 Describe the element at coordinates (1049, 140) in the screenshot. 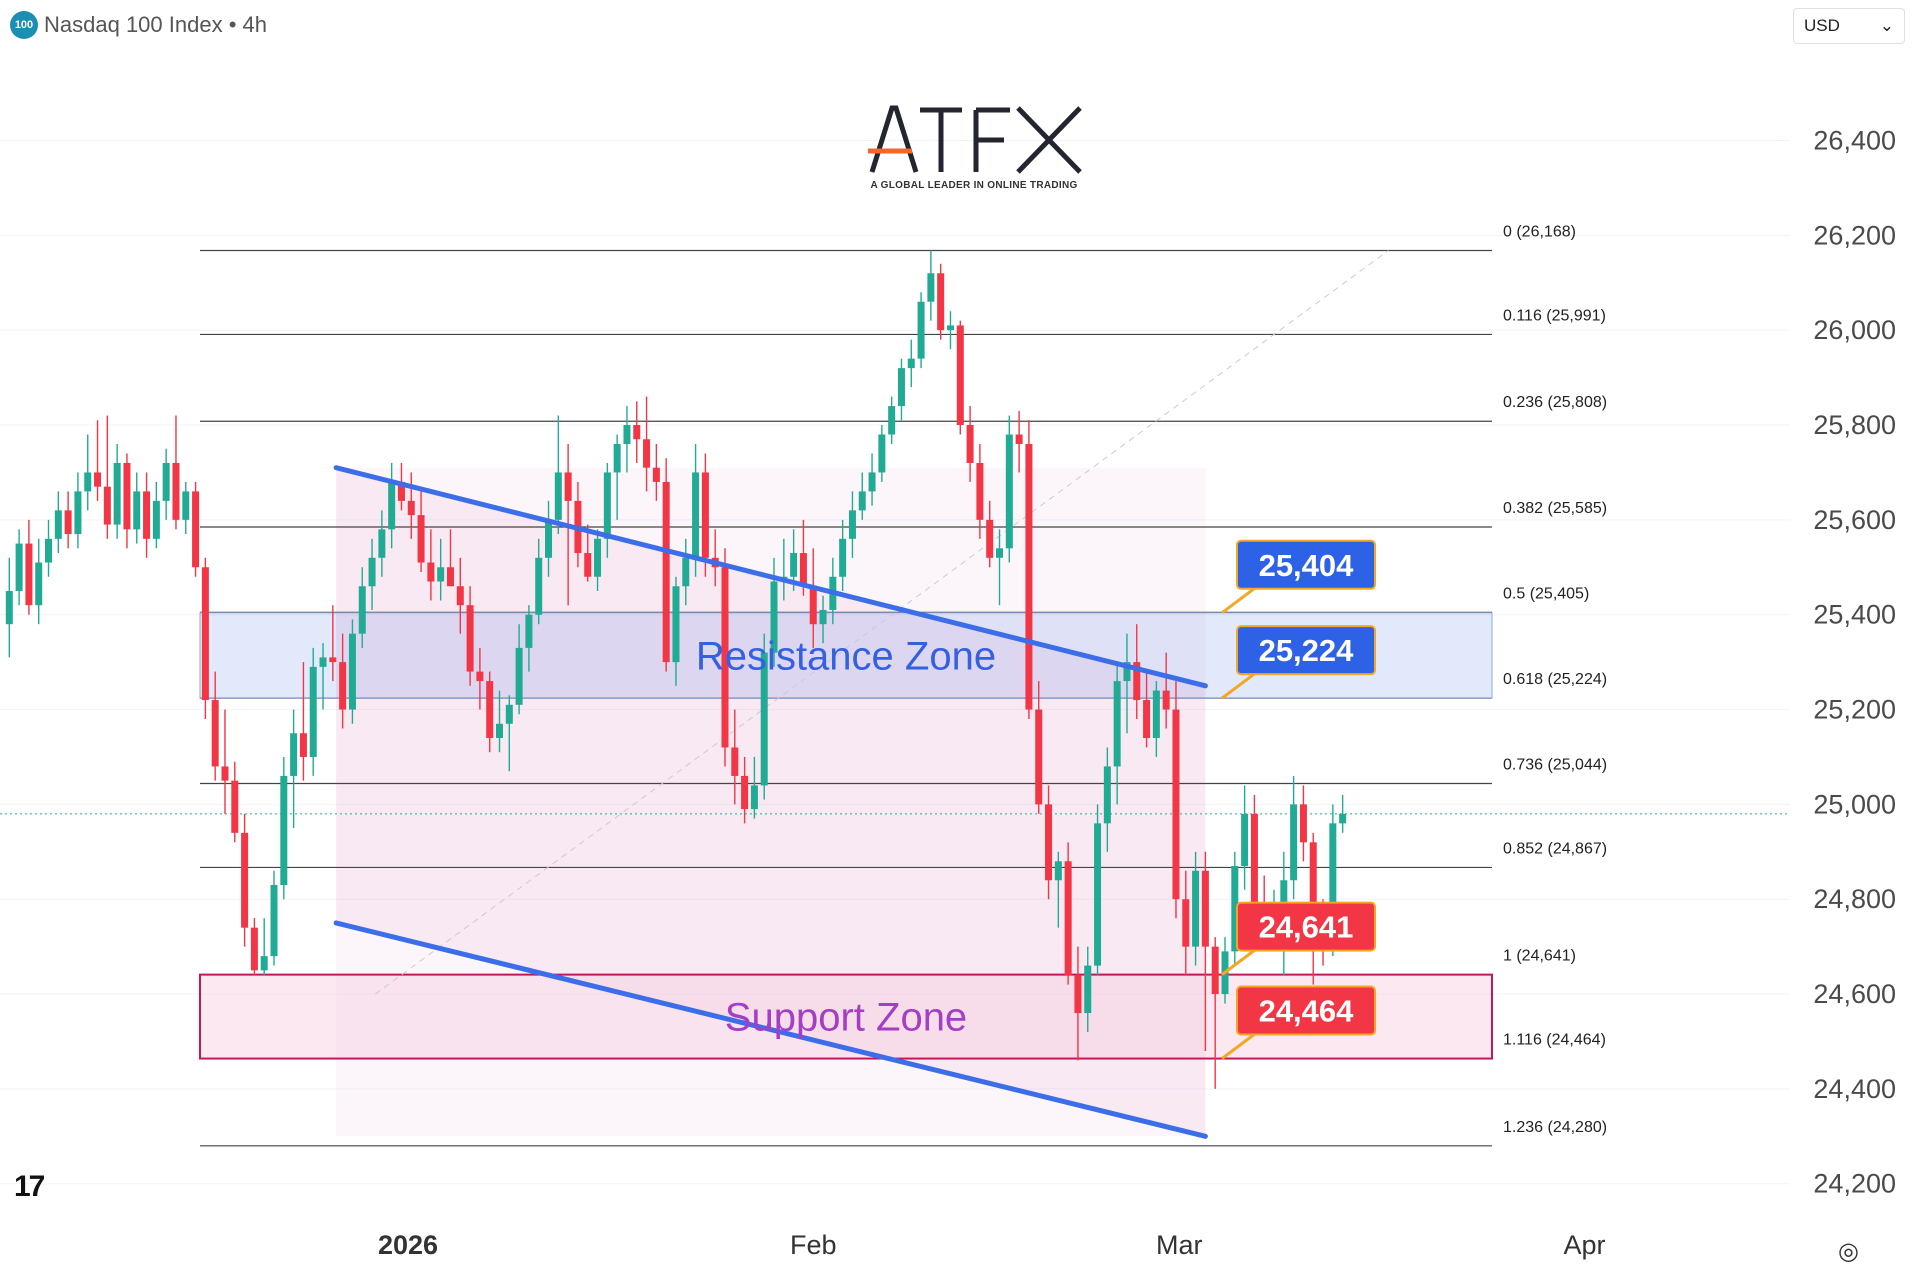

I see `logo-letter-x` at that location.